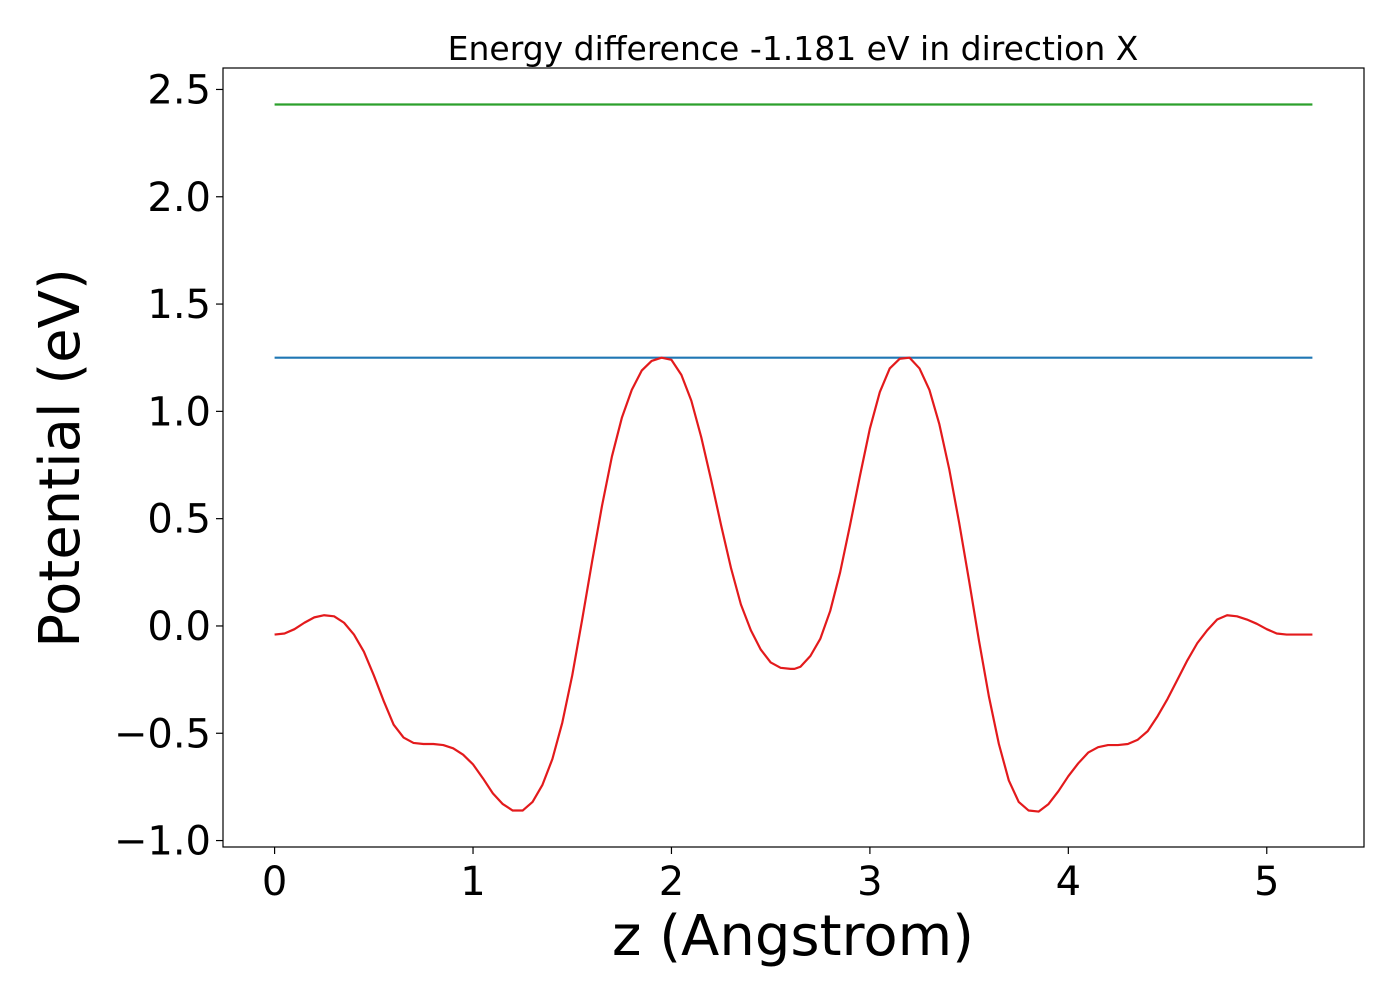  I want to click on y-tick-label: 0.5, so click(179, 520).